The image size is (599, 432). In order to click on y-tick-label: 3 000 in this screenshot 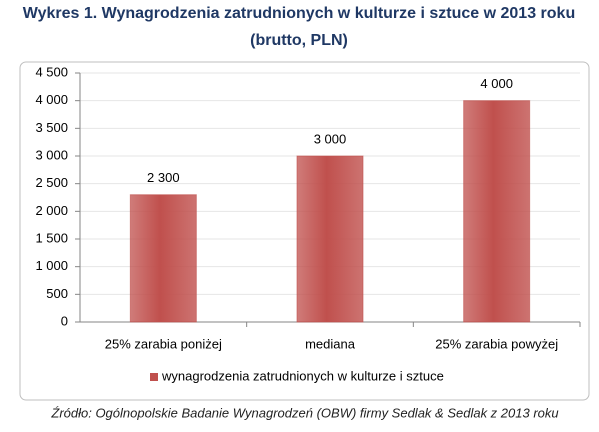, I will do `click(51, 154)`.